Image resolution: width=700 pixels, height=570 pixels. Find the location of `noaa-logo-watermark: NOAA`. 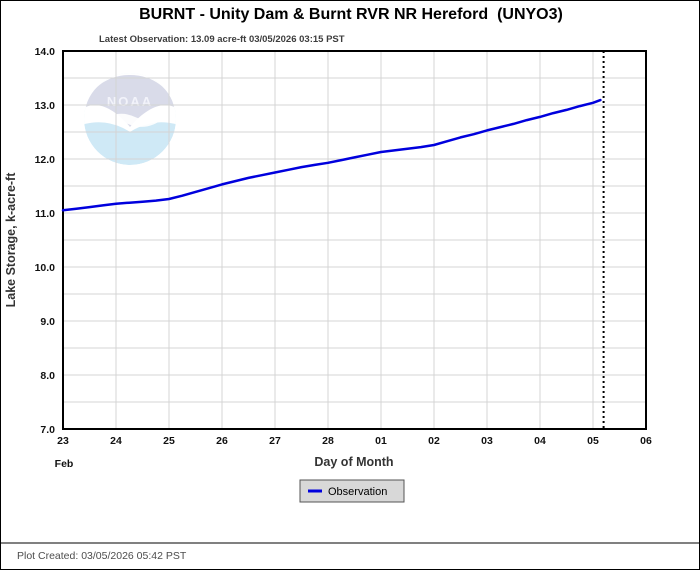

noaa-logo-watermark: NOAA is located at coordinates (130, 119).